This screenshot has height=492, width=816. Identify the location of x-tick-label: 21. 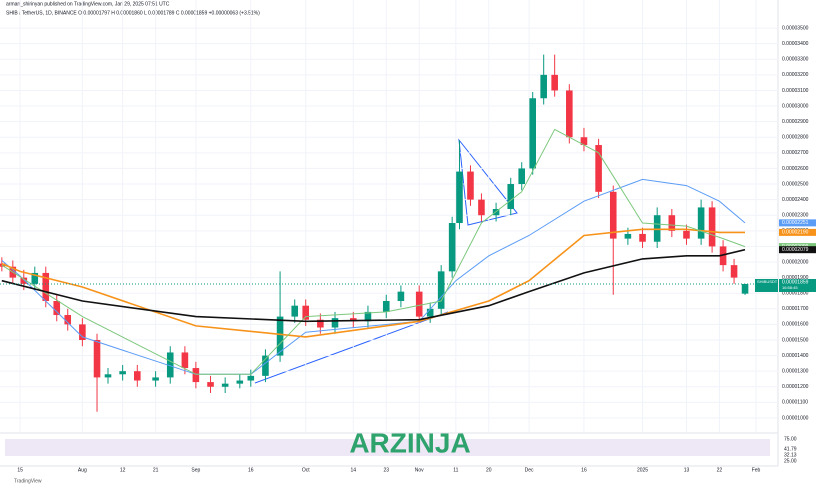
(156, 470).